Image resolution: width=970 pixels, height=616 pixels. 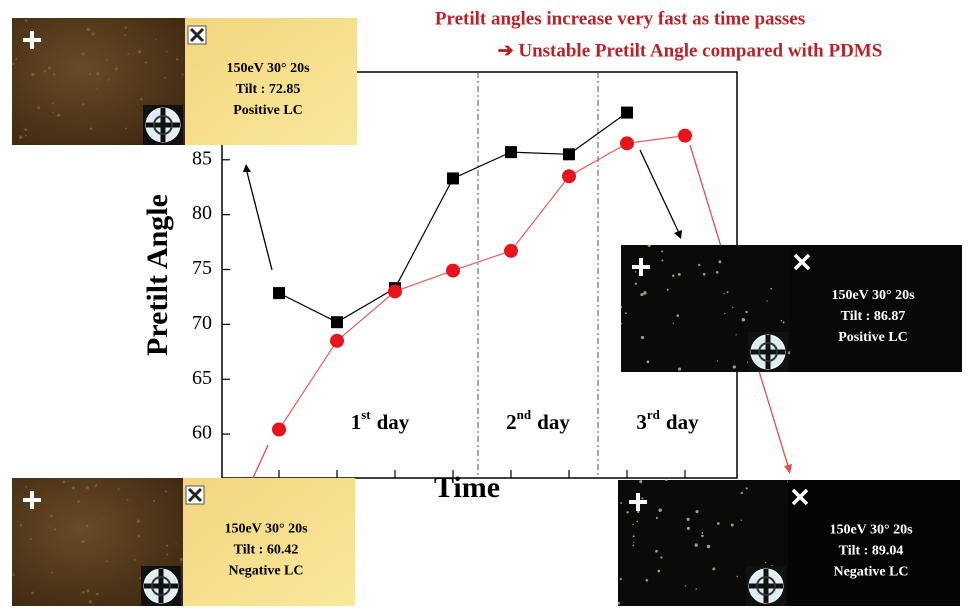 I want to click on conoscope-cross, so click(x=161, y=586).